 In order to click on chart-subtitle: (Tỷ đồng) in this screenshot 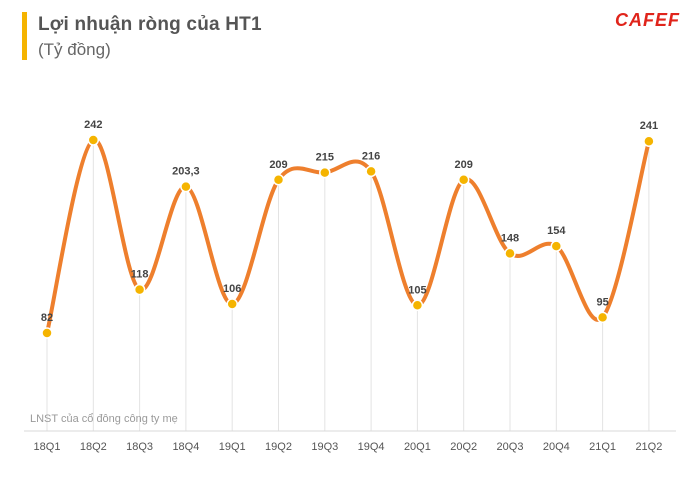, I will do `click(74, 49)`.